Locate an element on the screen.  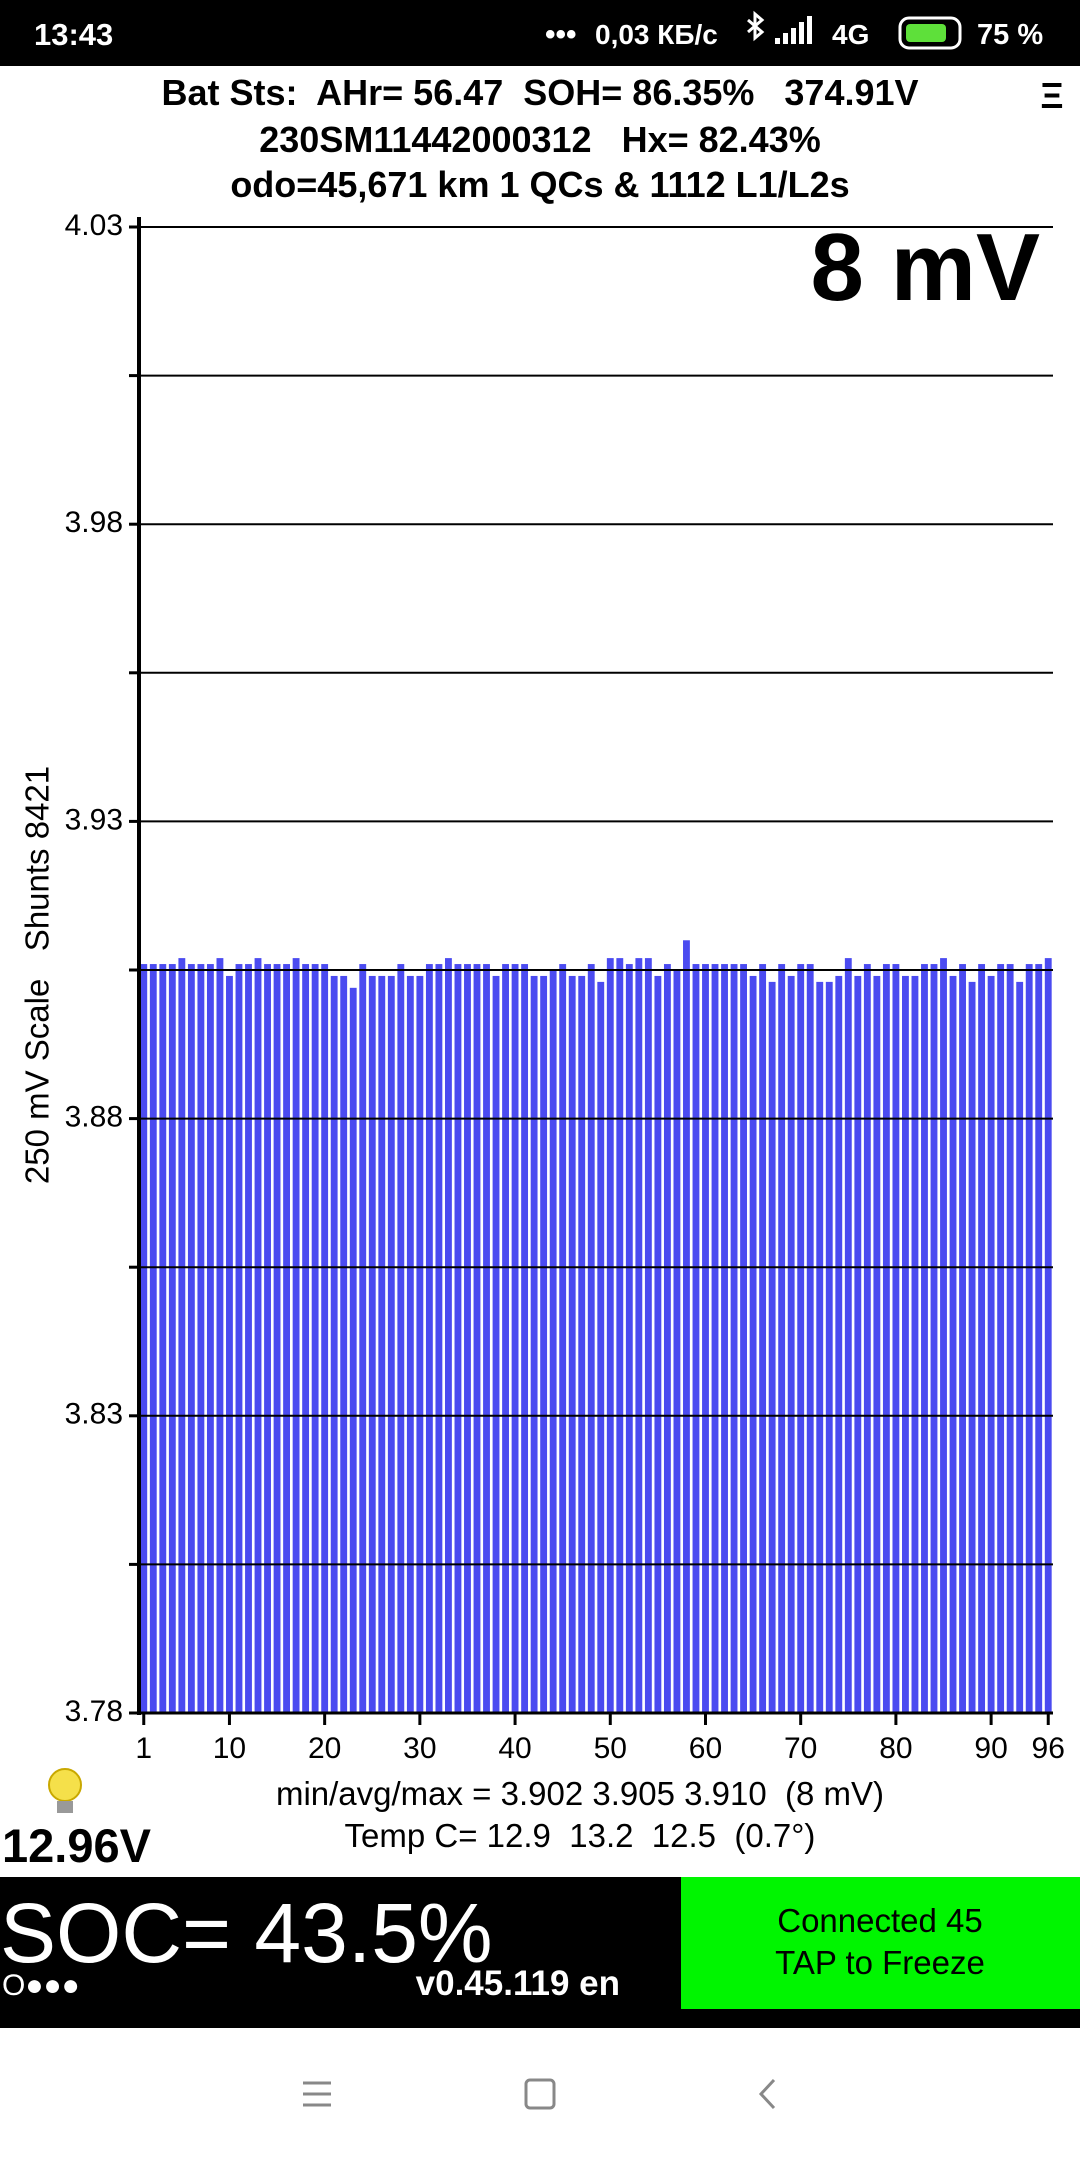
bluetooth-icon is located at coordinates (756, 26).